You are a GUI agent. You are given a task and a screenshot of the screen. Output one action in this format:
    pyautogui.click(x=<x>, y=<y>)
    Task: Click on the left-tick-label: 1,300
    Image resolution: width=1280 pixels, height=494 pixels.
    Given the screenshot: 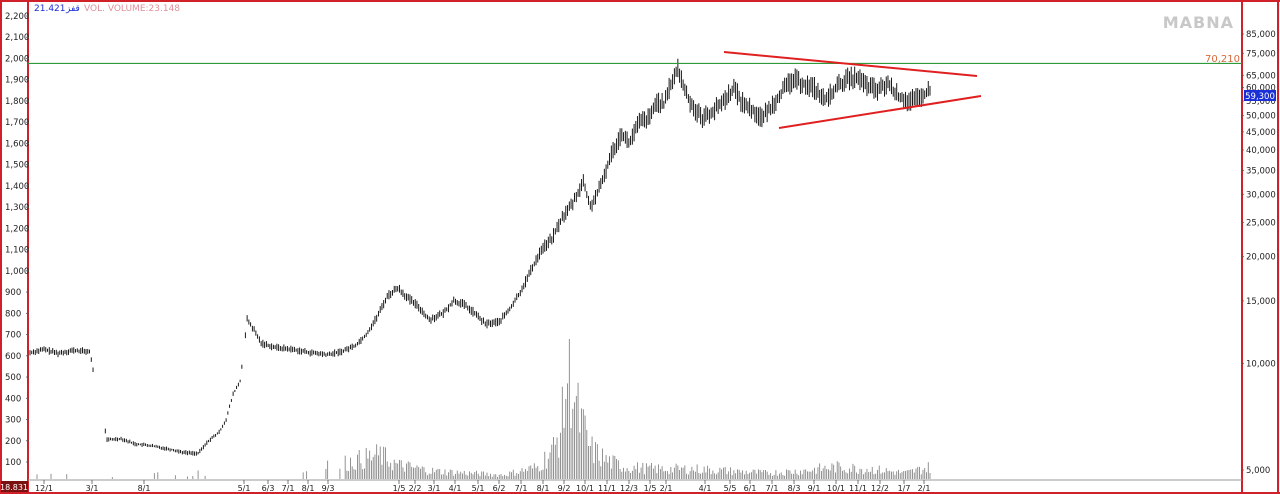 What is the action you would take?
    pyautogui.click(x=17, y=208)
    